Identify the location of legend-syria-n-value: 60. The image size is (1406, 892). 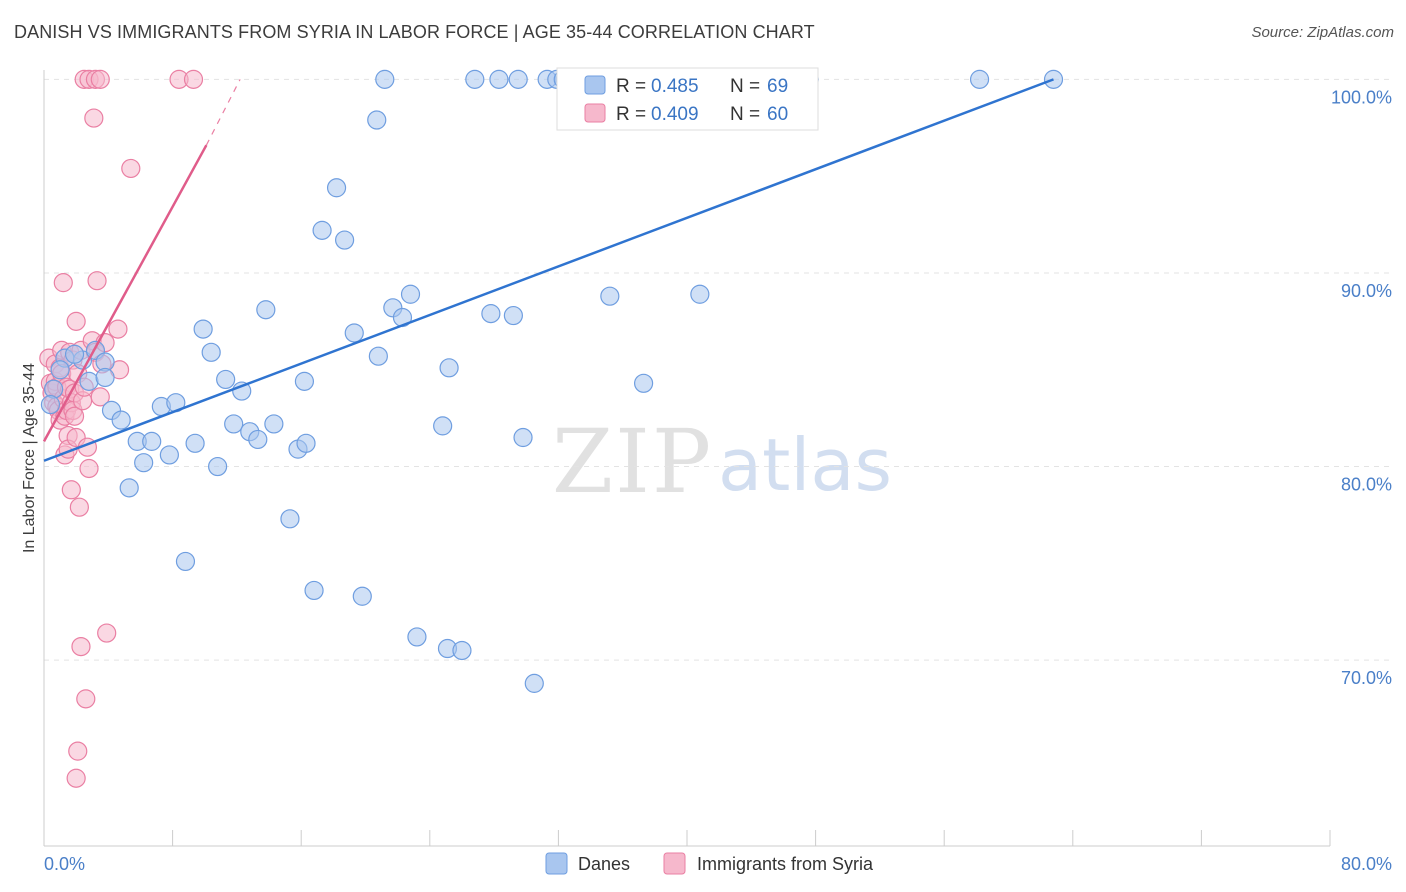
(777, 114).